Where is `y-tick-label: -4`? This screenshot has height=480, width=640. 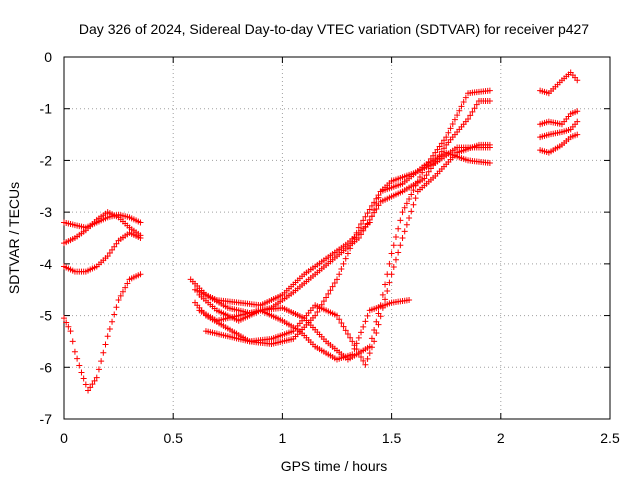
y-tick-label: -4 is located at coordinates (46, 264).